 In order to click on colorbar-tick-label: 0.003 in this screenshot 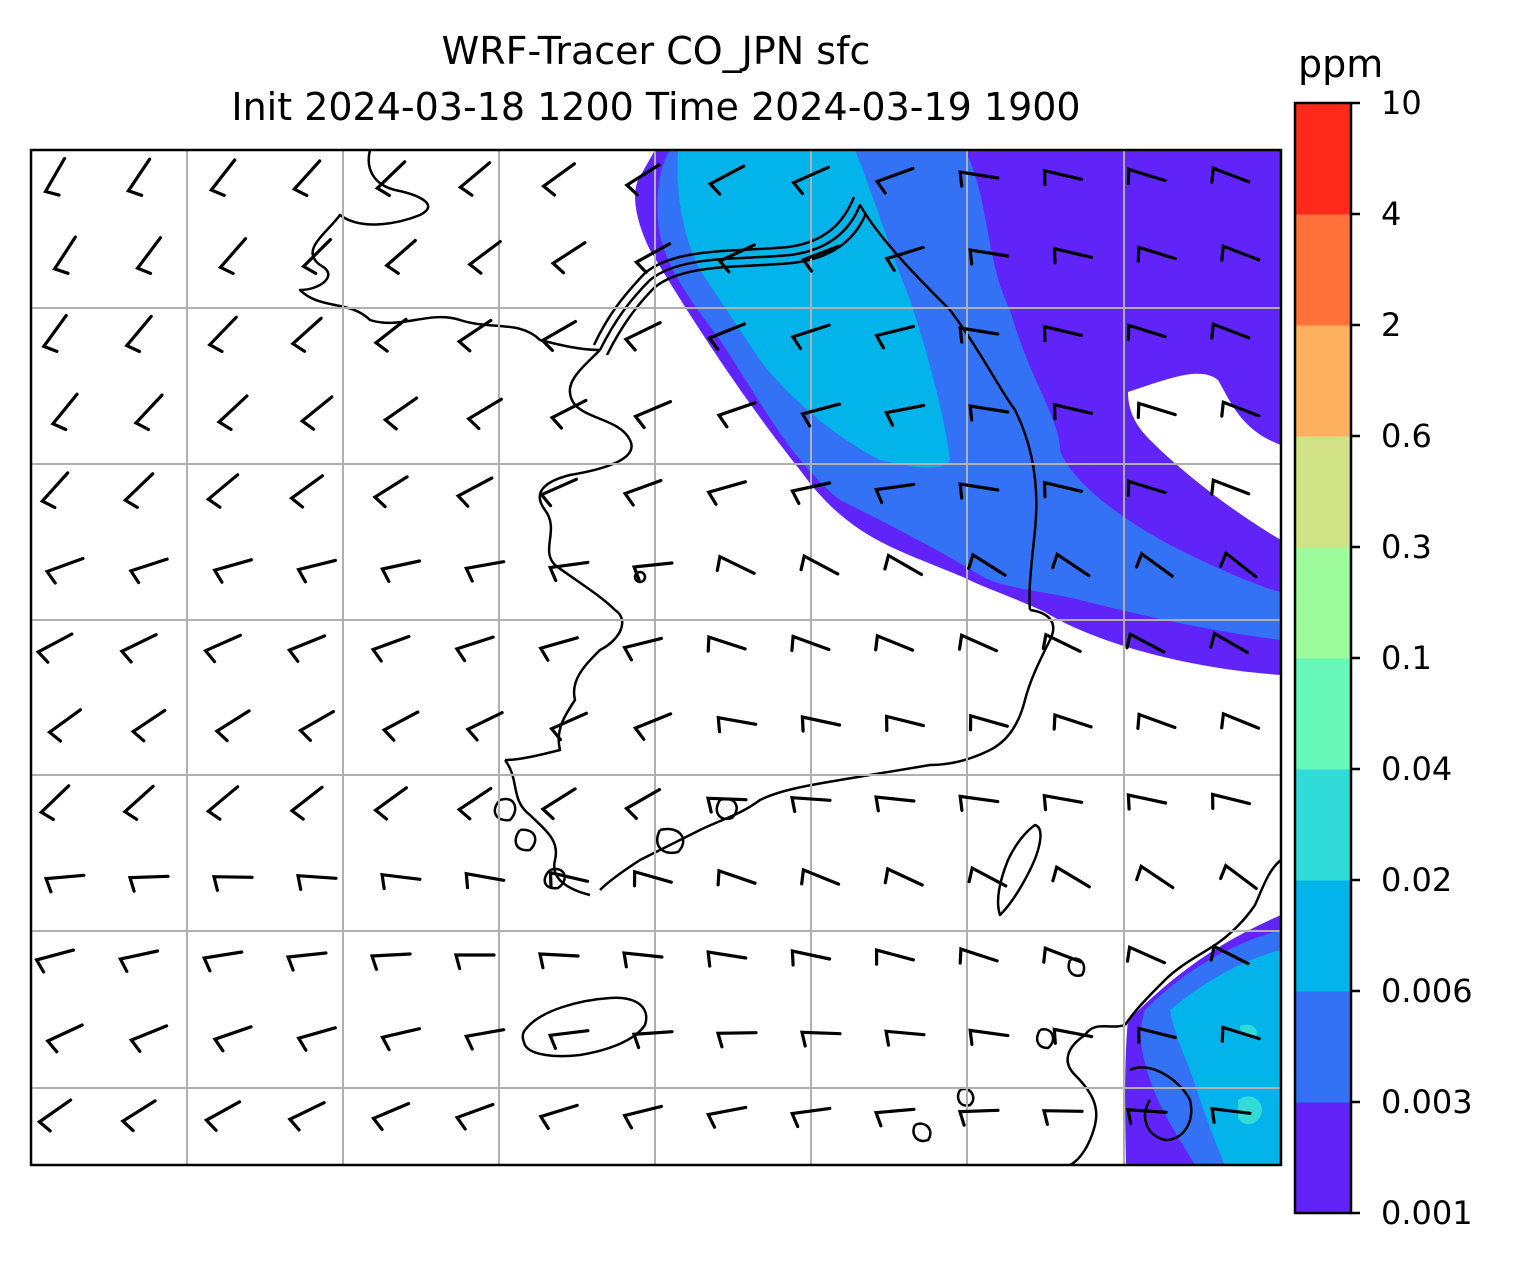, I will do `click(1427, 1102)`.